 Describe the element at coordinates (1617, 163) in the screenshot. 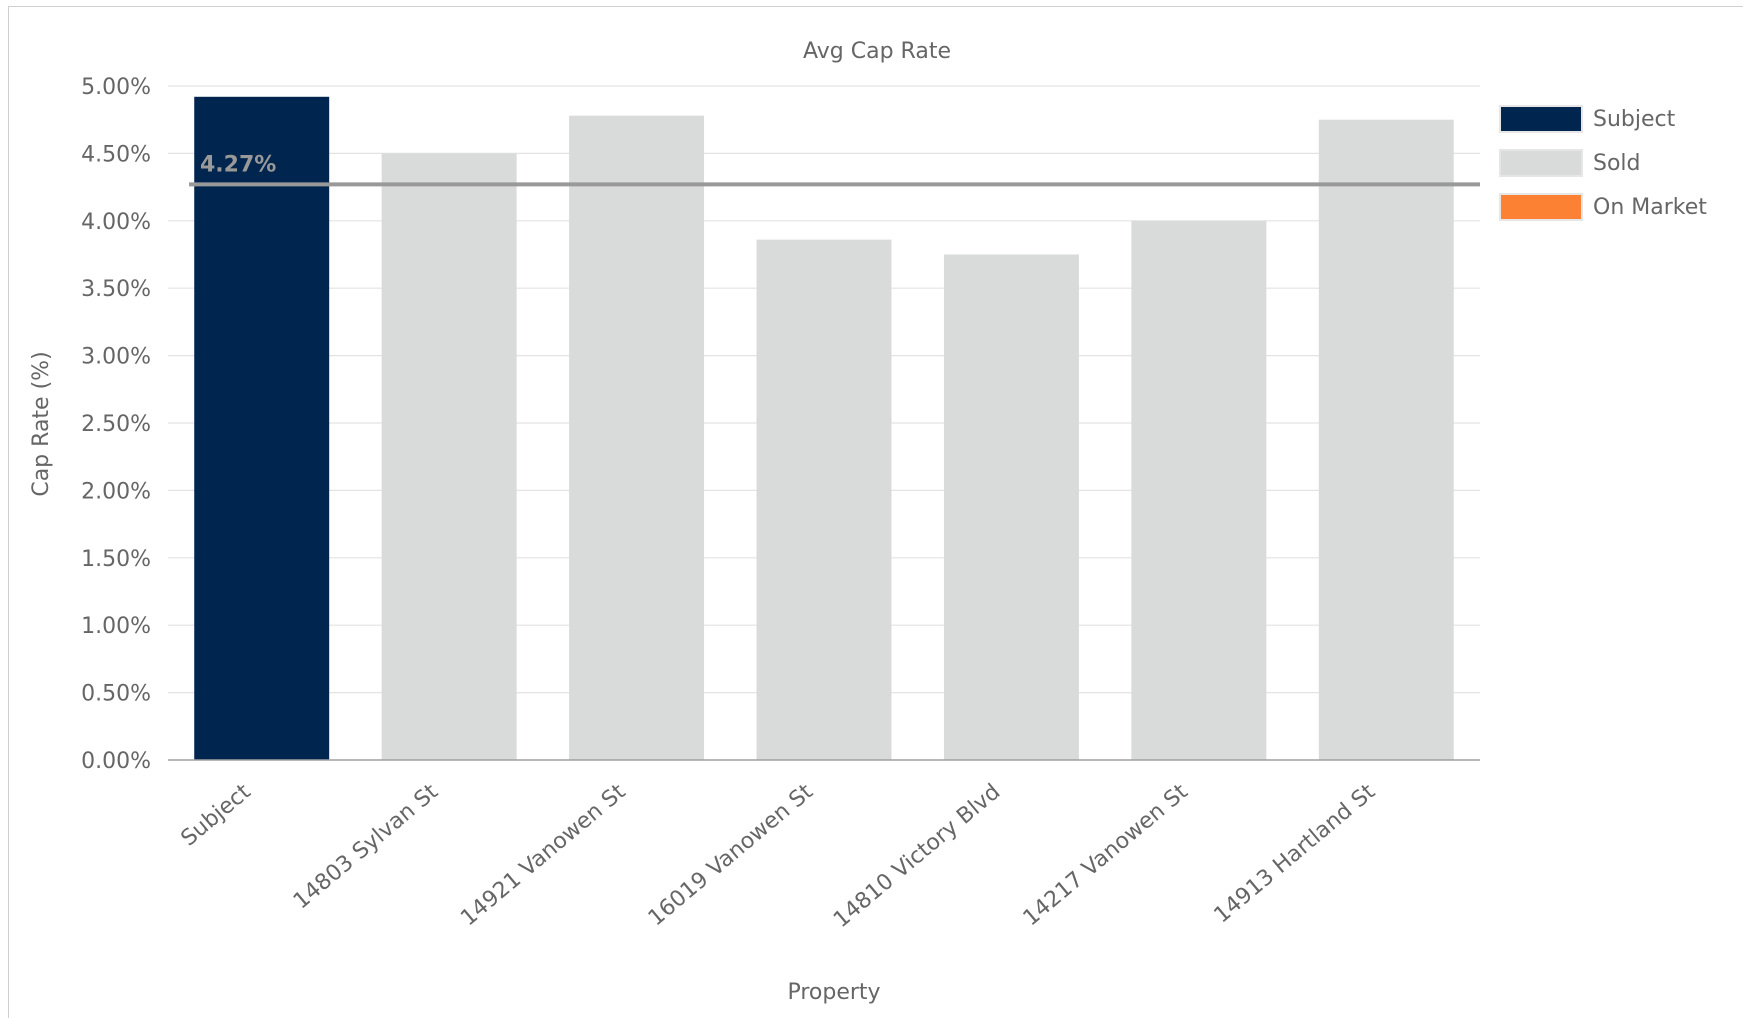

I see `legend-label: Sold` at that location.